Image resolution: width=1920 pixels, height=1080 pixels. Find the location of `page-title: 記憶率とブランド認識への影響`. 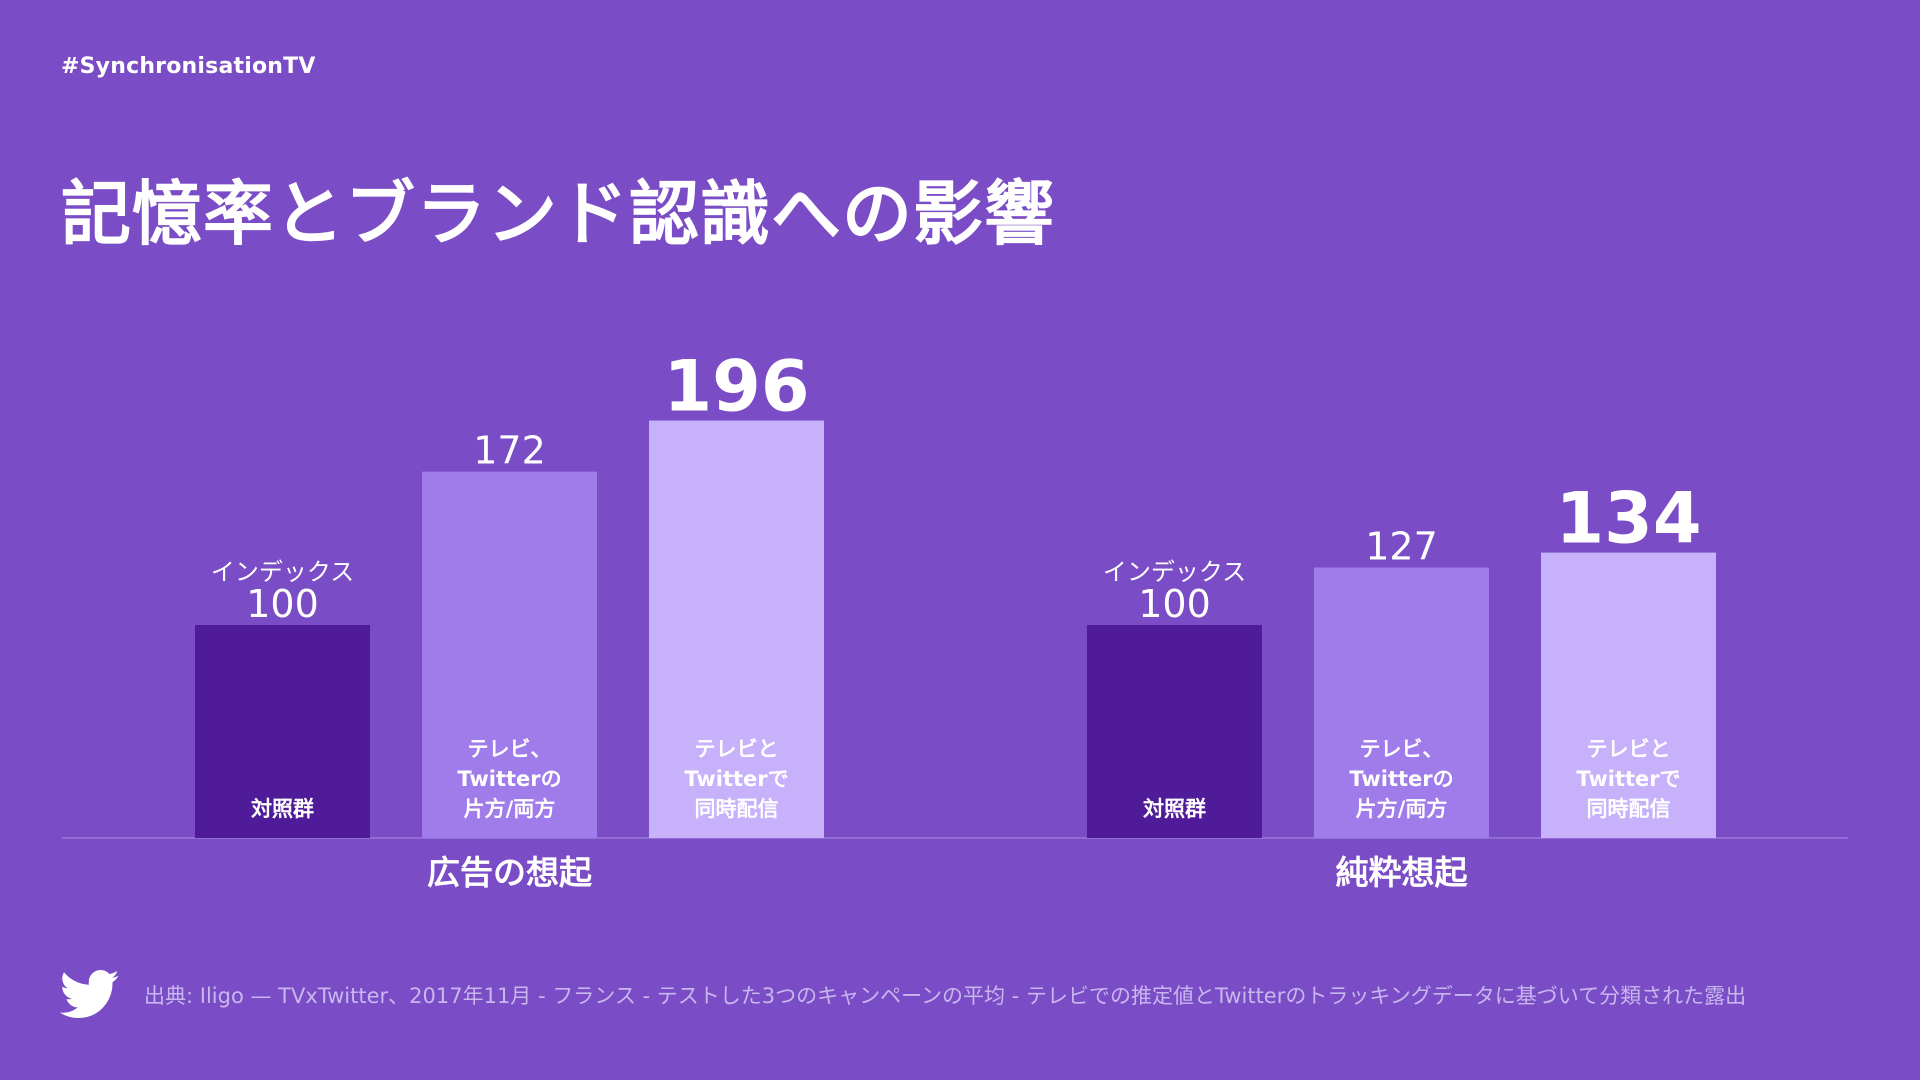

page-title: 記憶率とブランド認識への影響 is located at coordinates (558, 214).